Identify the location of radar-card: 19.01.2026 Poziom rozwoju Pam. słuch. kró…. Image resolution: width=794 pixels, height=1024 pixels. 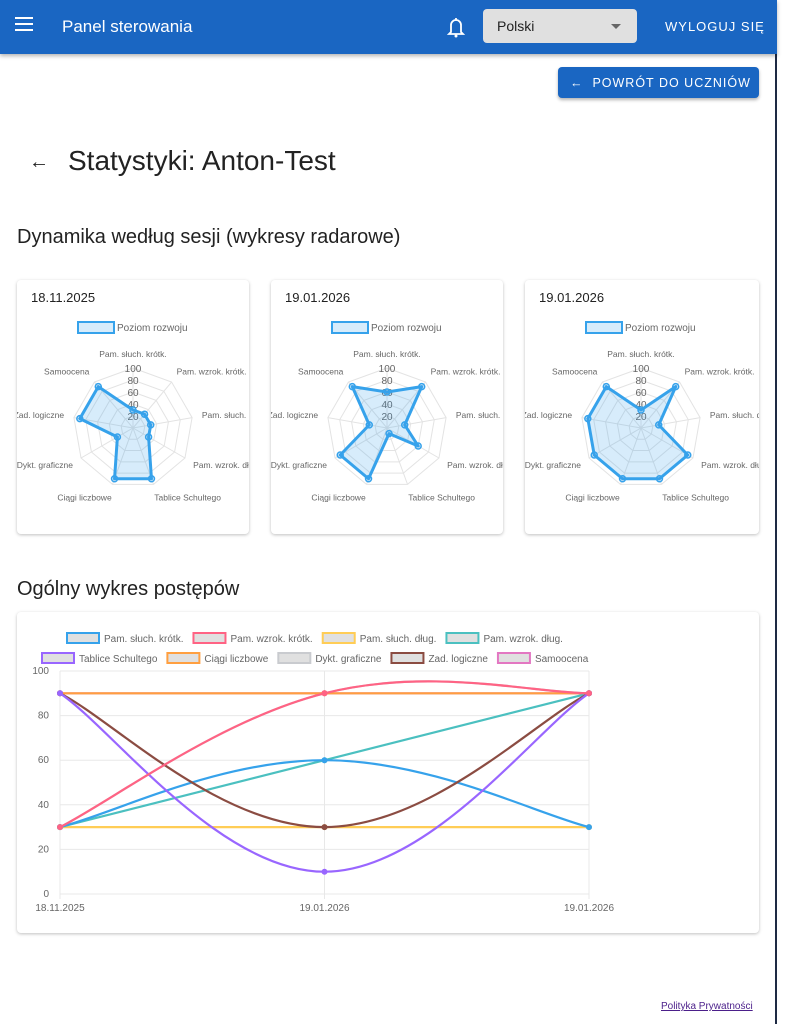
(642, 407).